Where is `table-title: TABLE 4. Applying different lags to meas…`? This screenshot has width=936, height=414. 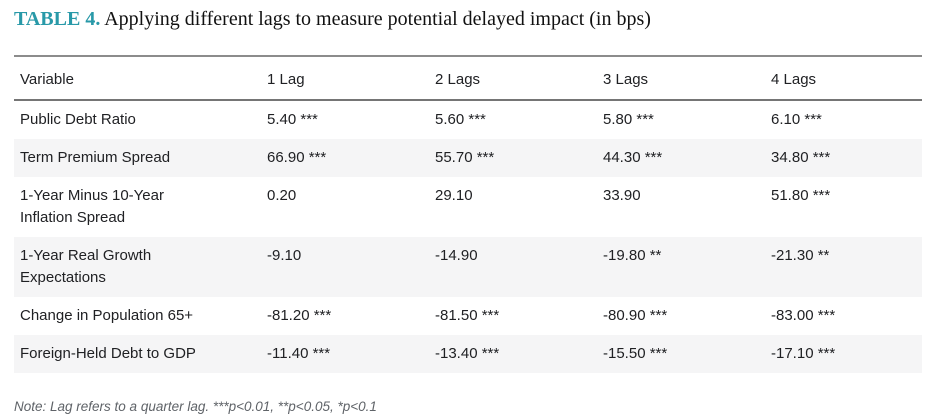
table-title: TABLE 4. Applying different lags to meas… is located at coordinates (468, 19).